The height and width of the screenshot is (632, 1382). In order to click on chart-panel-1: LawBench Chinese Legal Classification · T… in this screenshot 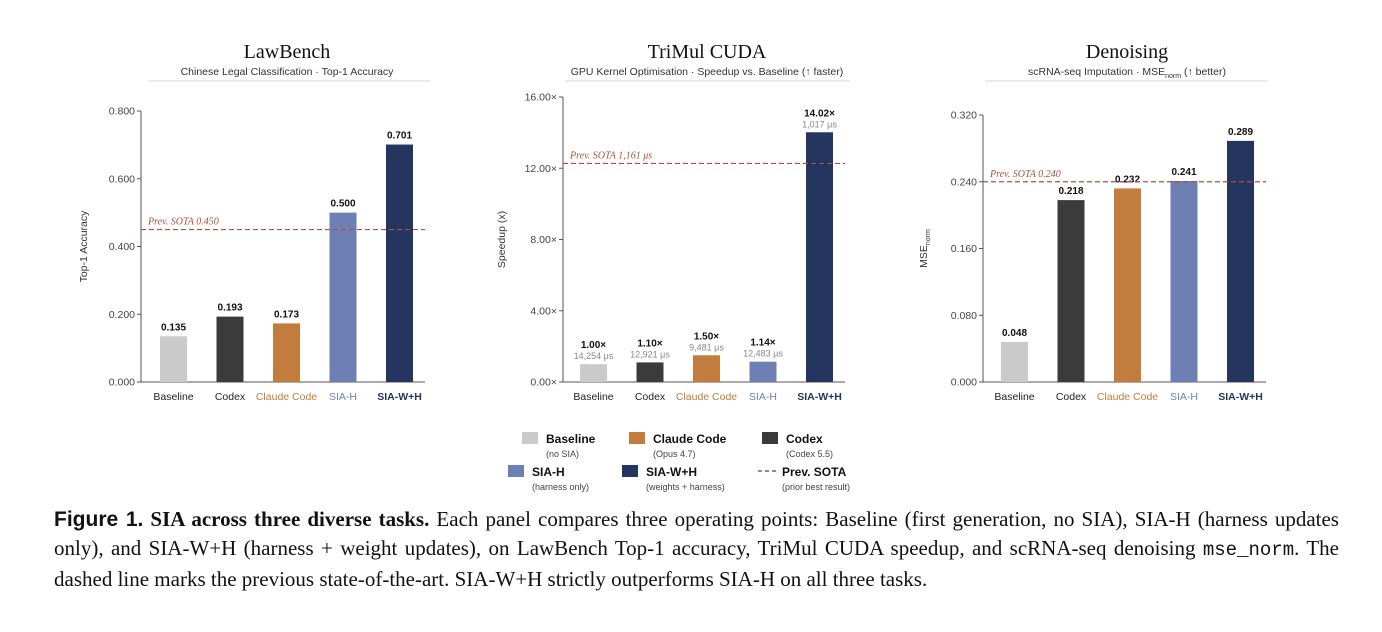, I will do `click(254, 222)`.